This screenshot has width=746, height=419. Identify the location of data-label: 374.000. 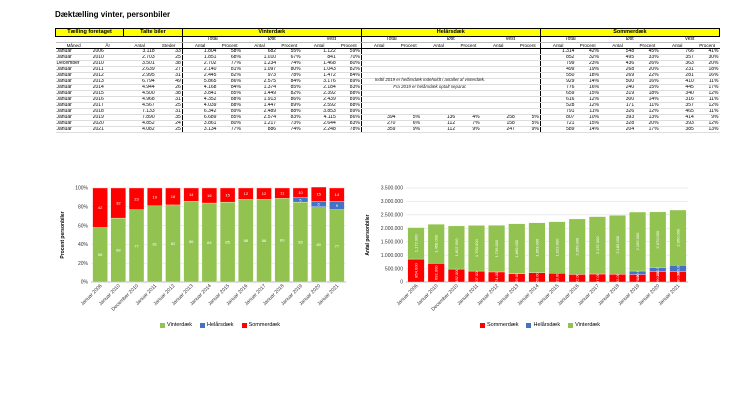
(496, 276).